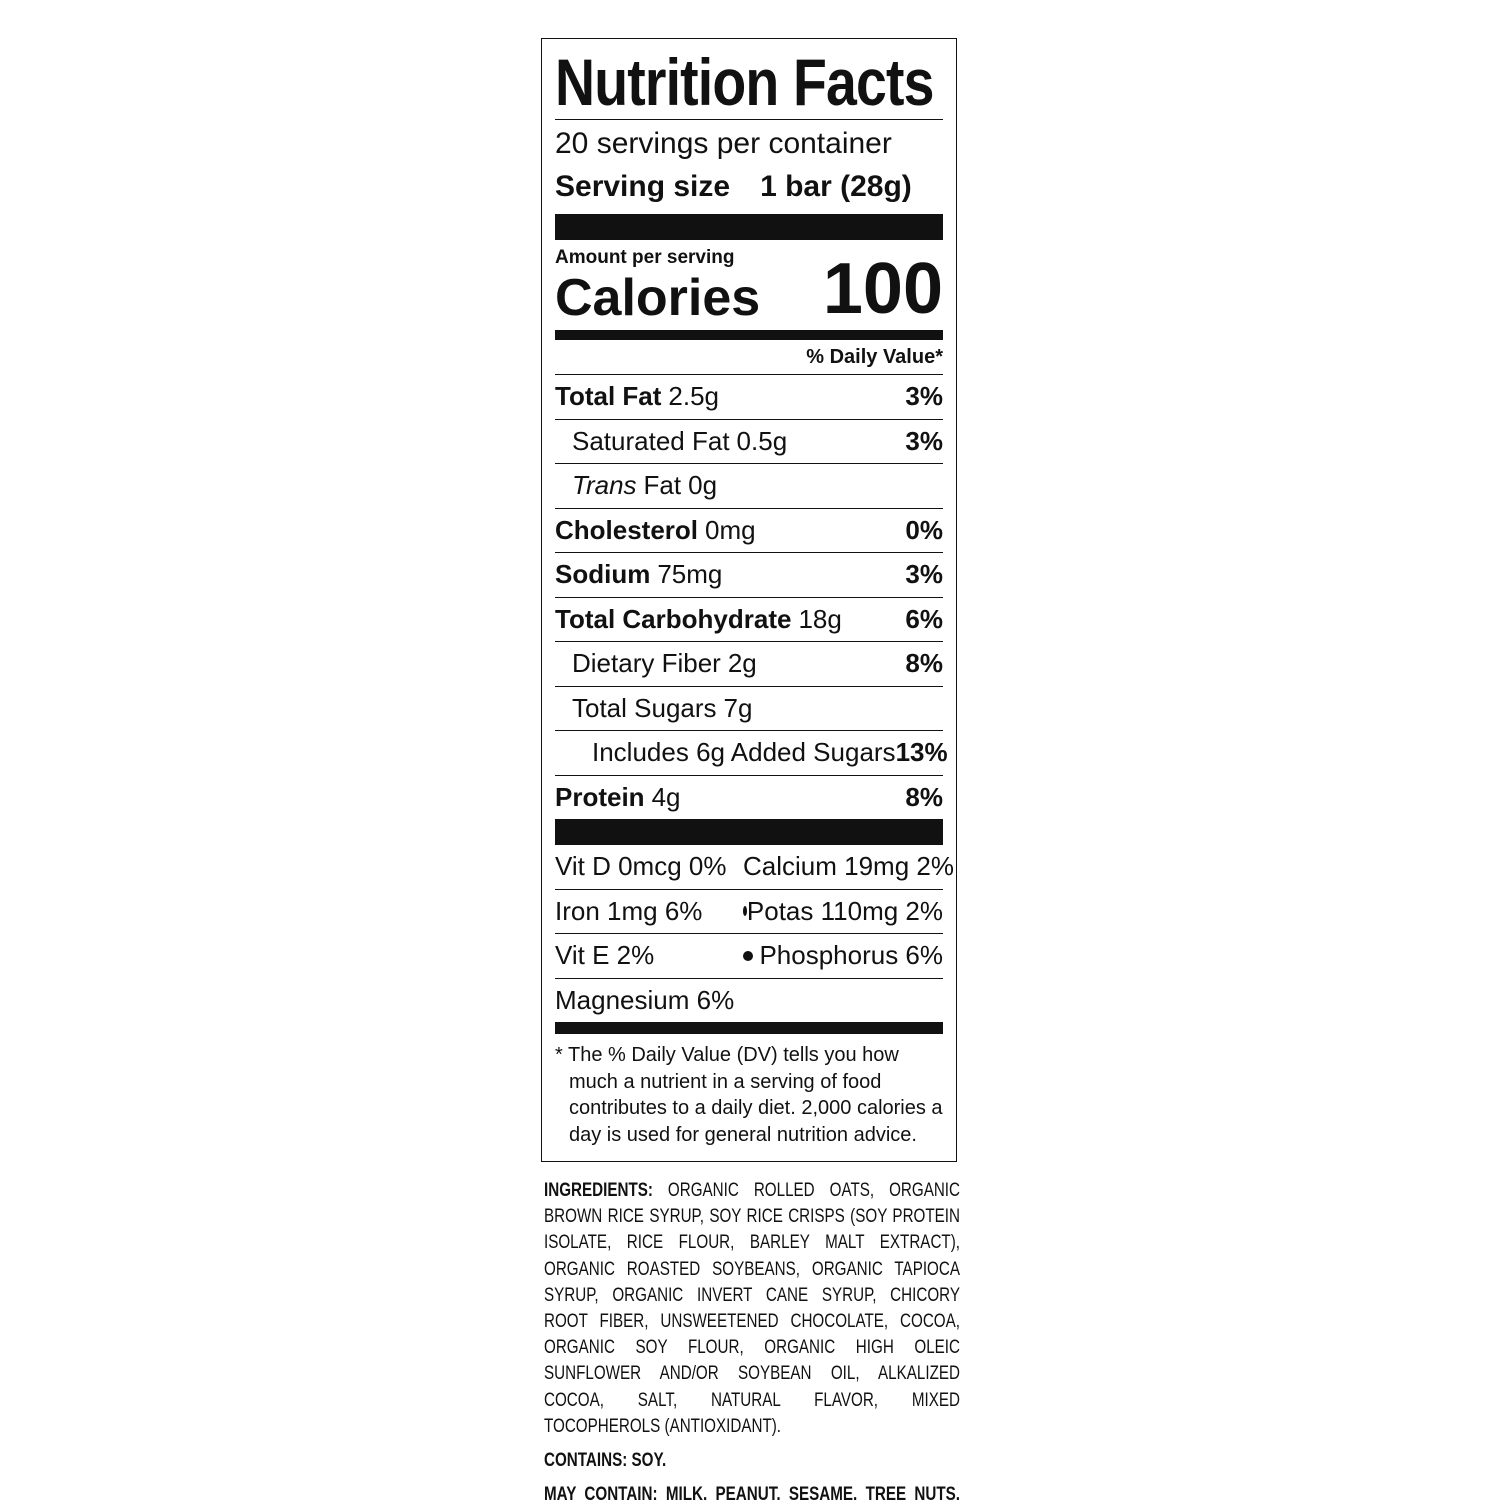 This screenshot has width=1500, height=1500. What do you see at coordinates (749, 575) in the screenshot?
I see `nutrient-row: Sodium 75mg 3%` at bounding box center [749, 575].